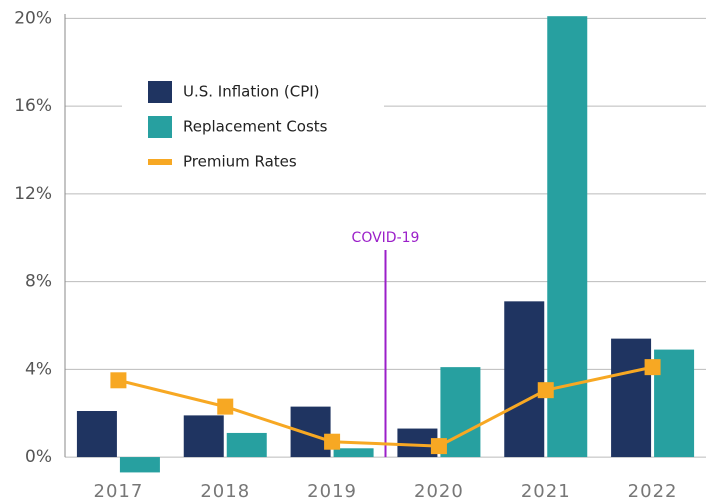 The image size is (706, 502). I want to click on x-tick-label: 2019, so click(332, 491).